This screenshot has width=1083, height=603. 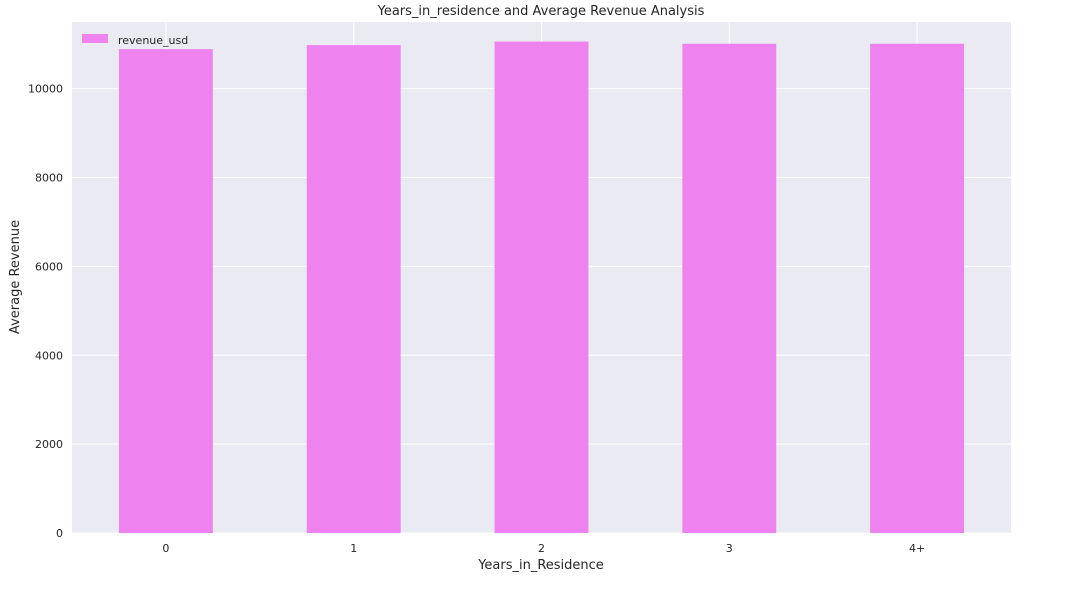 What do you see at coordinates (95, 38) in the screenshot?
I see `legend-swatch` at bounding box center [95, 38].